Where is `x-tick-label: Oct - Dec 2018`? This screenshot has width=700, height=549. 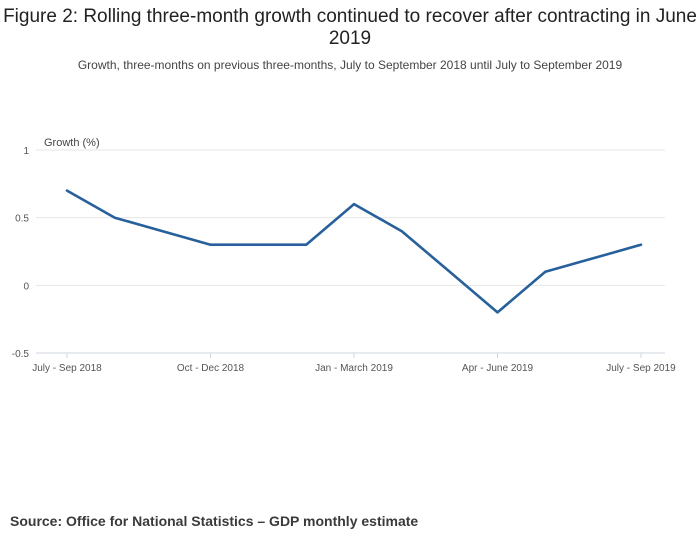 x-tick-label: Oct - Dec 2018 is located at coordinates (211, 368).